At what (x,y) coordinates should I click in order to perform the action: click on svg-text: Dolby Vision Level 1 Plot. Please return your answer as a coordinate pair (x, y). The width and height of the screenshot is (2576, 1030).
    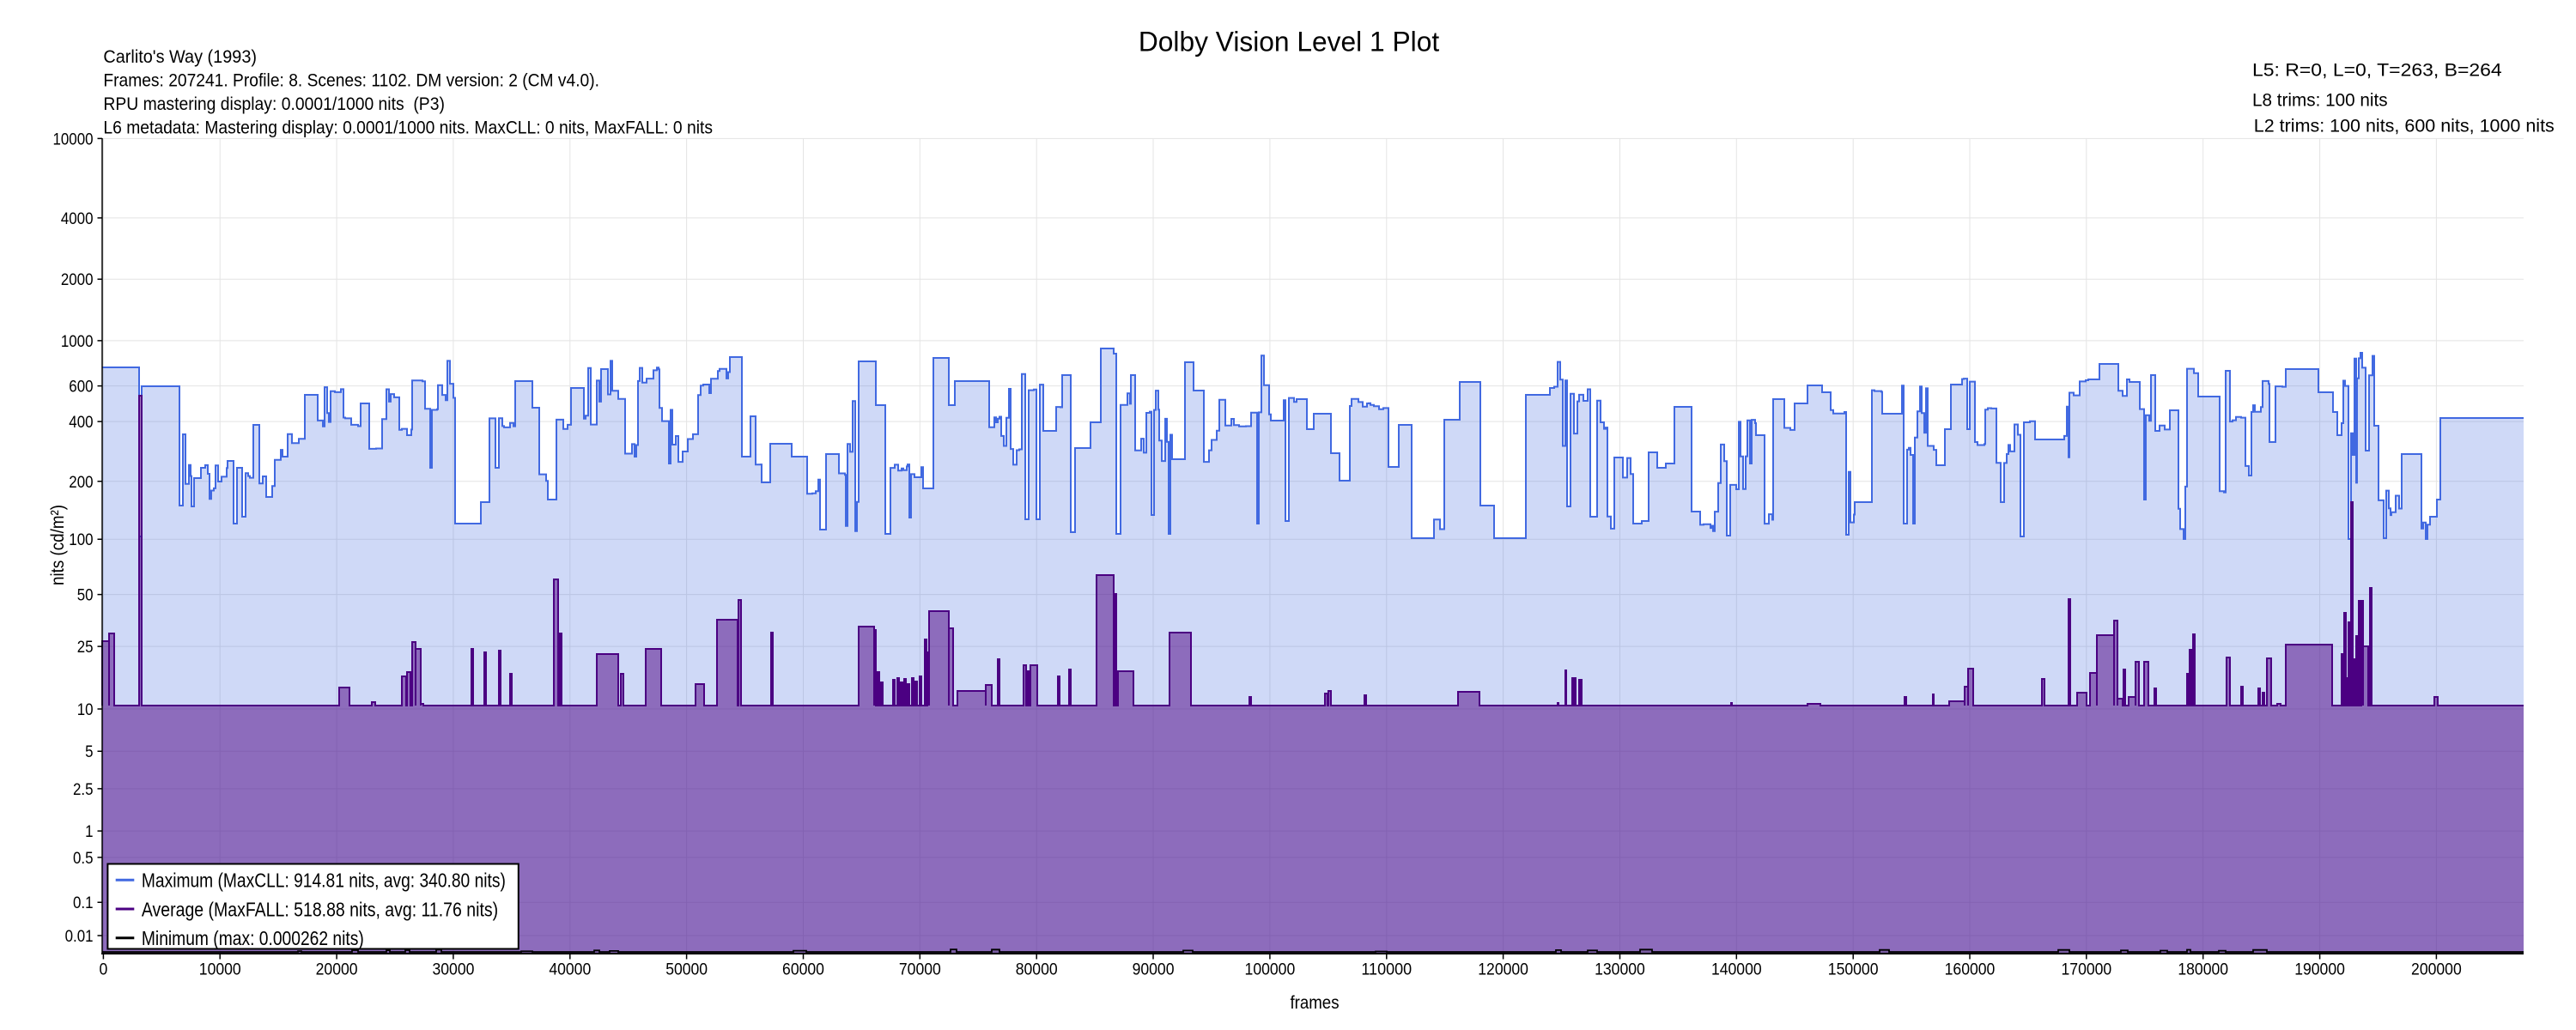
    Looking at the image, I should click on (1289, 42).